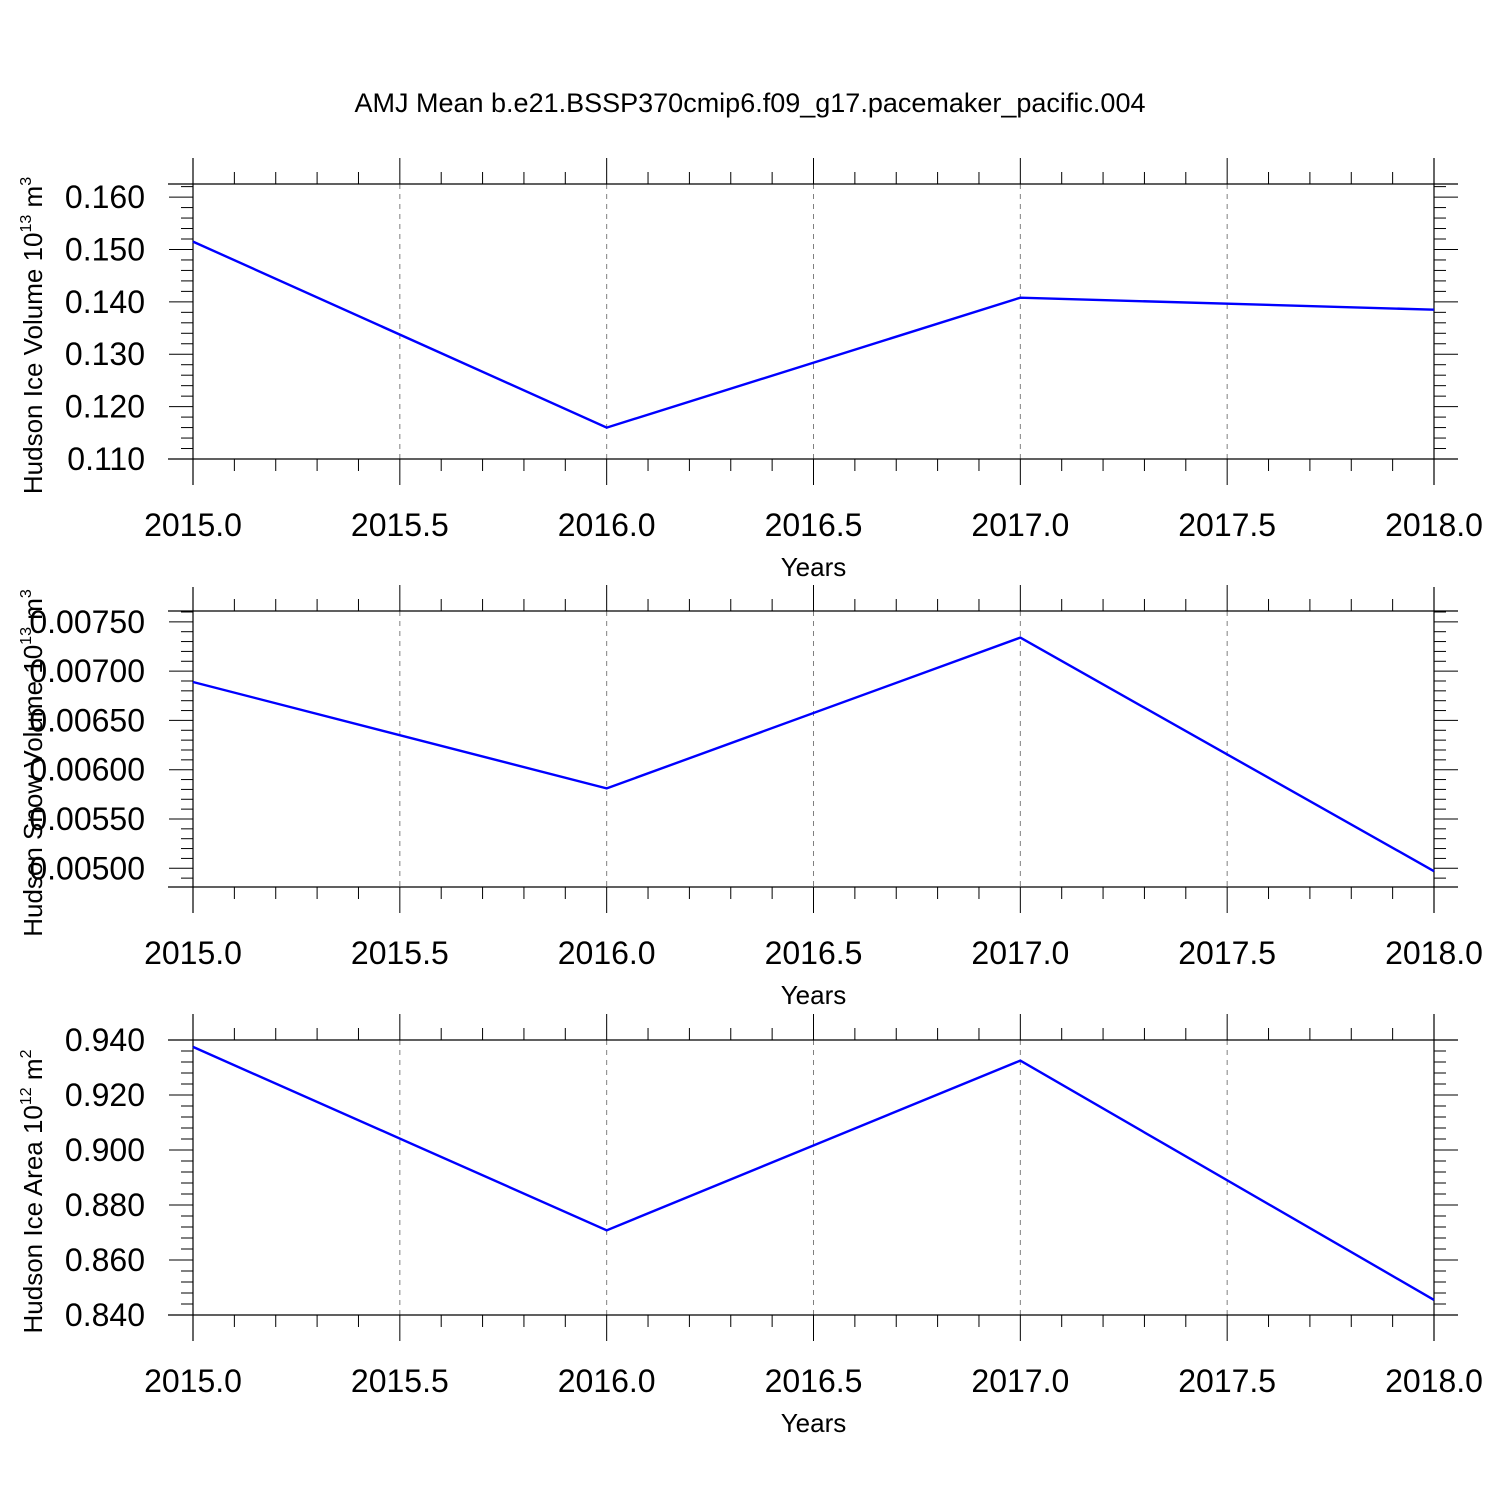  What do you see at coordinates (105, 1205) in the screenshot?
I see `y-tick-label: 0.880` at bounding box center [105, 1205].